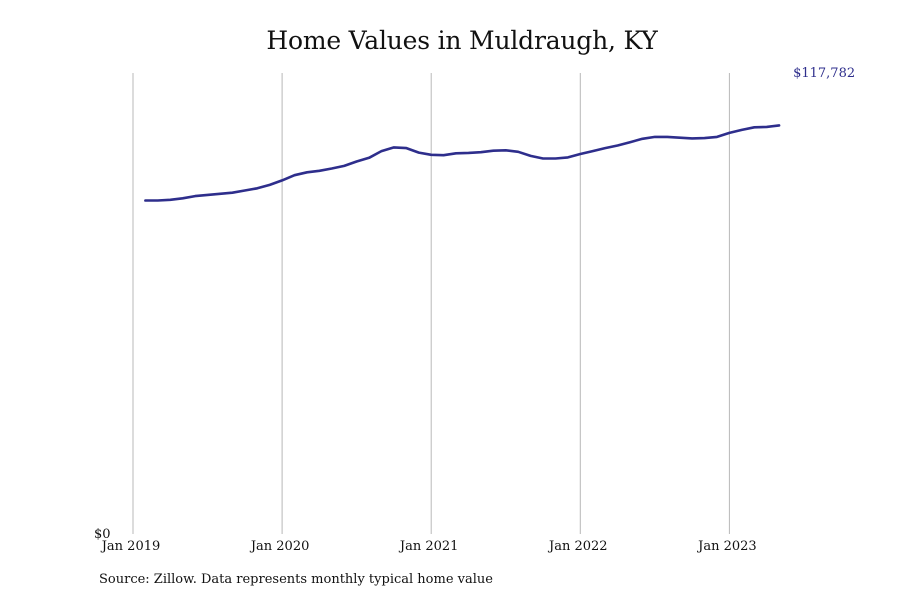 The width and height of the screenshot is (900, 600). What do you see at coordinates (577, 546) in the screenshot?
I see `x-tick-label: Jan 2022` at bounding box center [577, 546].